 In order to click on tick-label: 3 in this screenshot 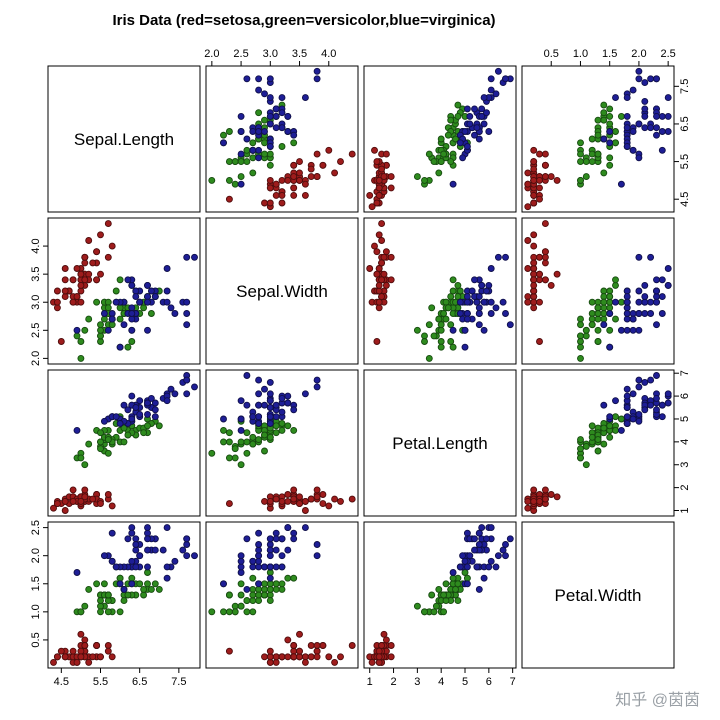, I will do `click(417, 682)`.